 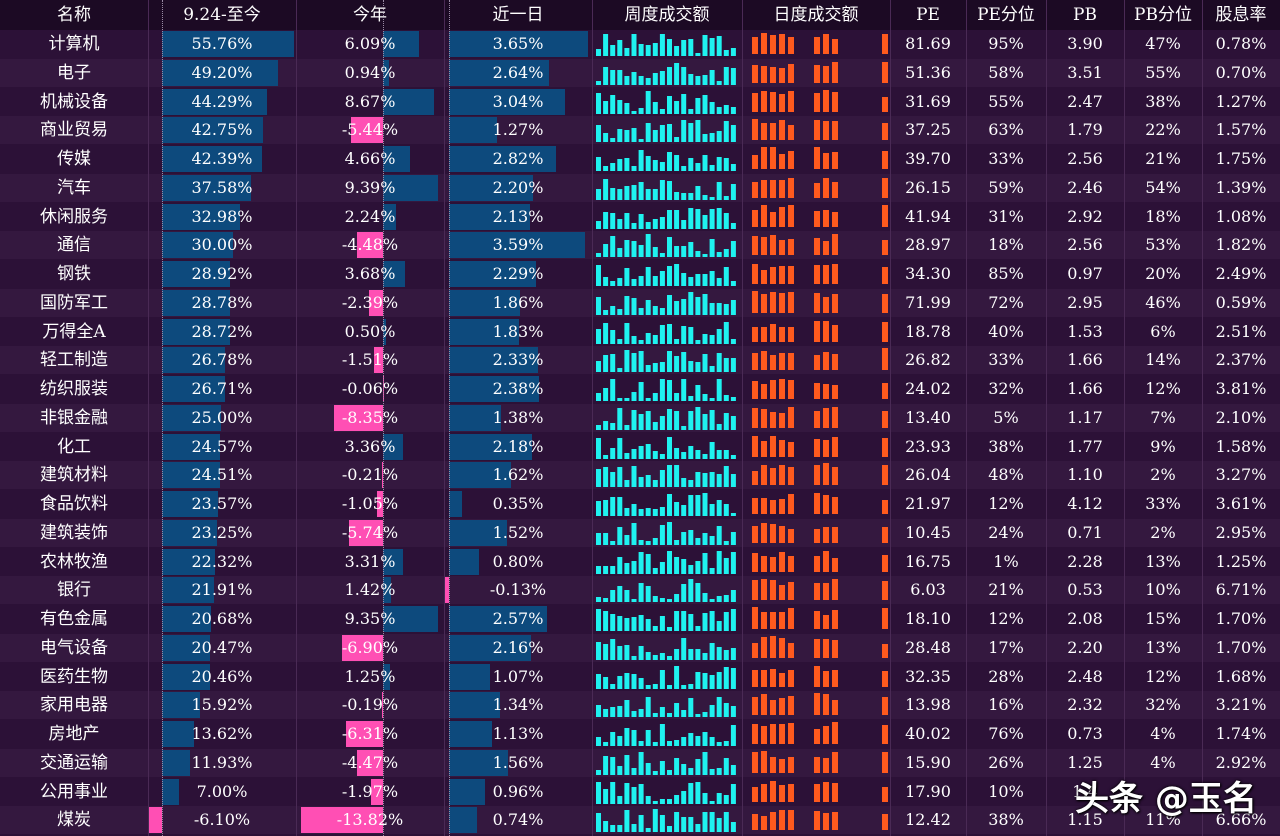 What do you see at coordinates (1241, 360) in the screenshot?
I see `dividend-yield: 2.37%` at bounding box center [1241, 360].